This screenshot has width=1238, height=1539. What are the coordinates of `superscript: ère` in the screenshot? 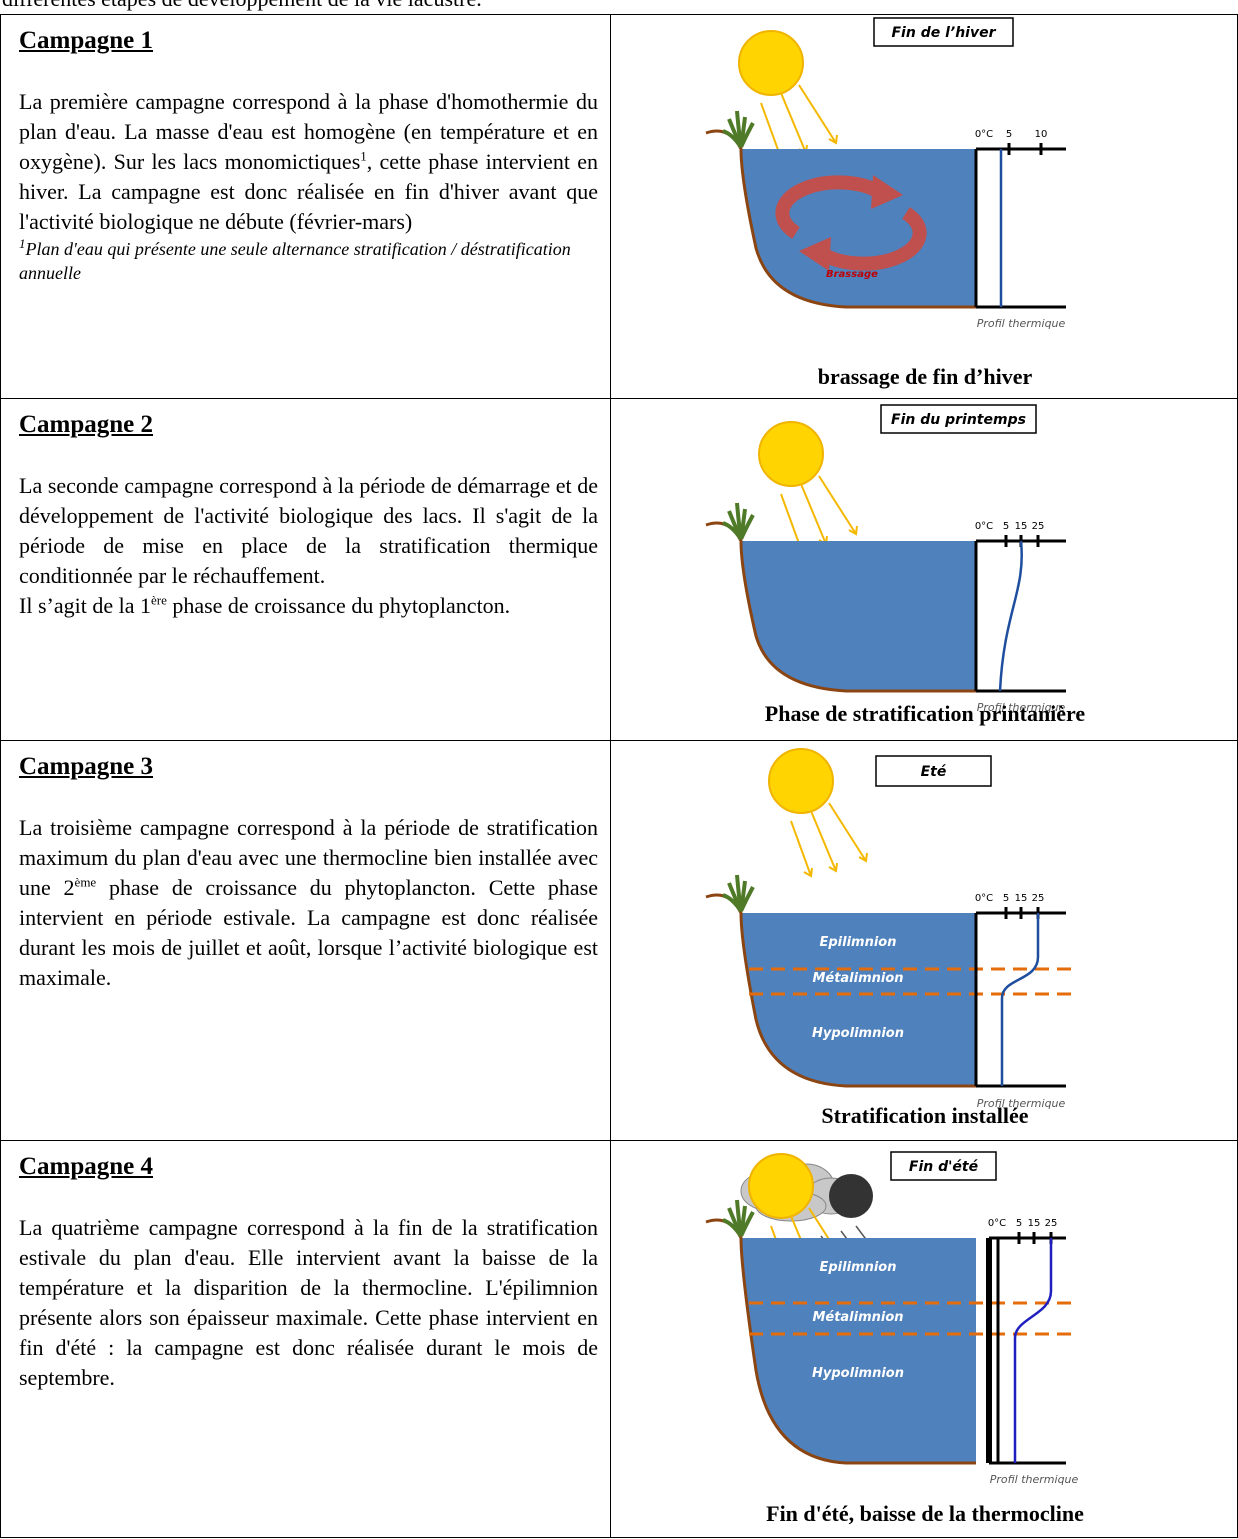 It's located at (158, 600).